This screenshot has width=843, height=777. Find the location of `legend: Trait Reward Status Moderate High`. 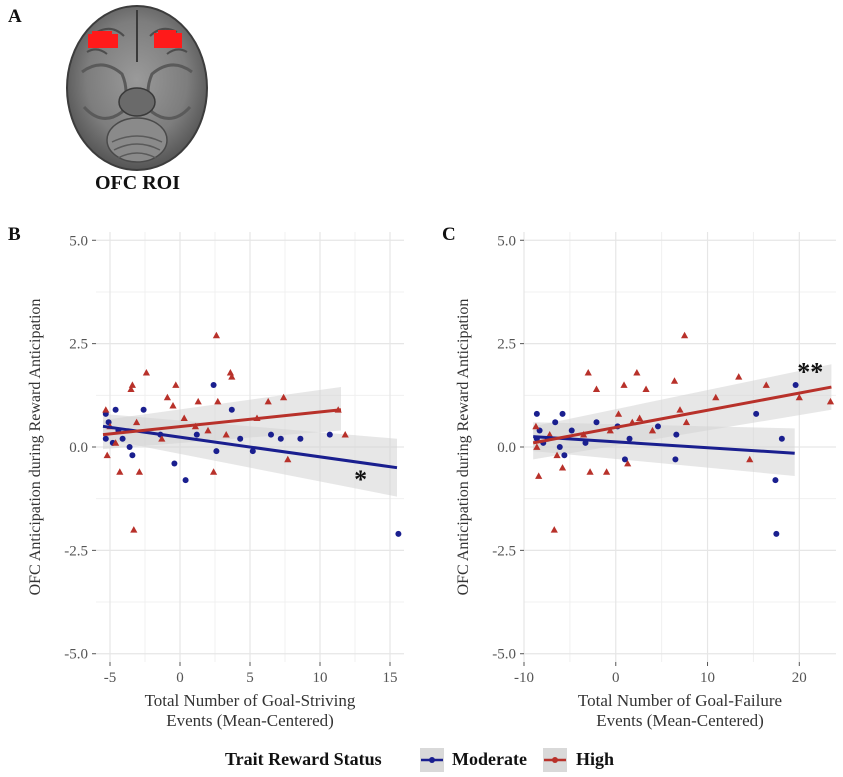

legend: Trait Reward Status Moderate High is located at coordinates (421, 761).